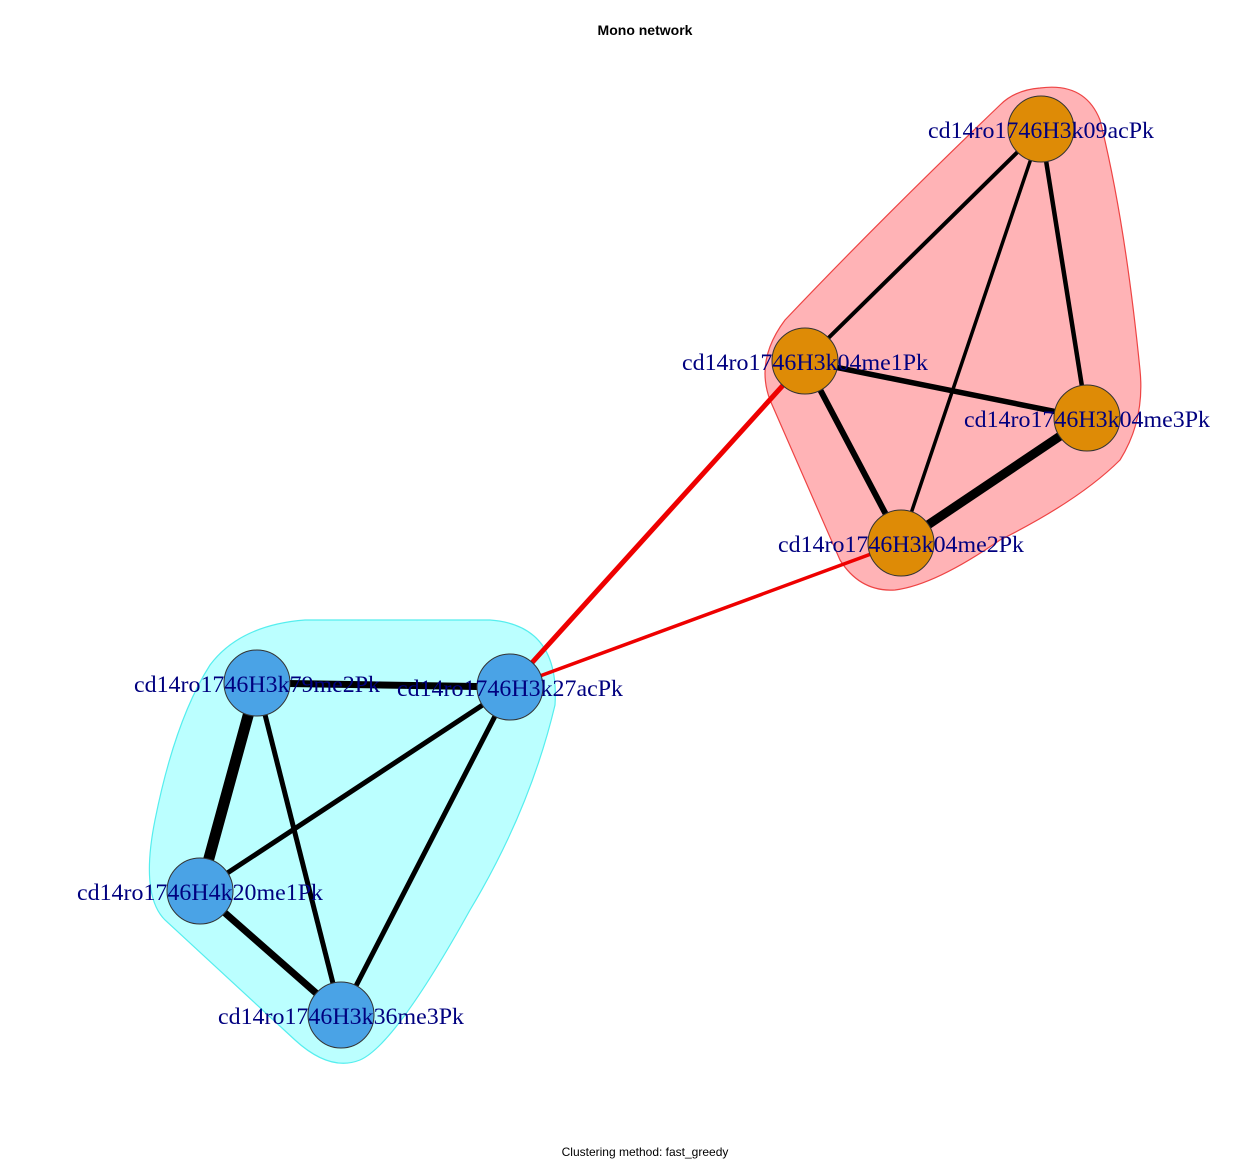  Describe the element at coordinates (657, 524) in the screenshot. I see `edge-k27ac-k04me1` at that location.